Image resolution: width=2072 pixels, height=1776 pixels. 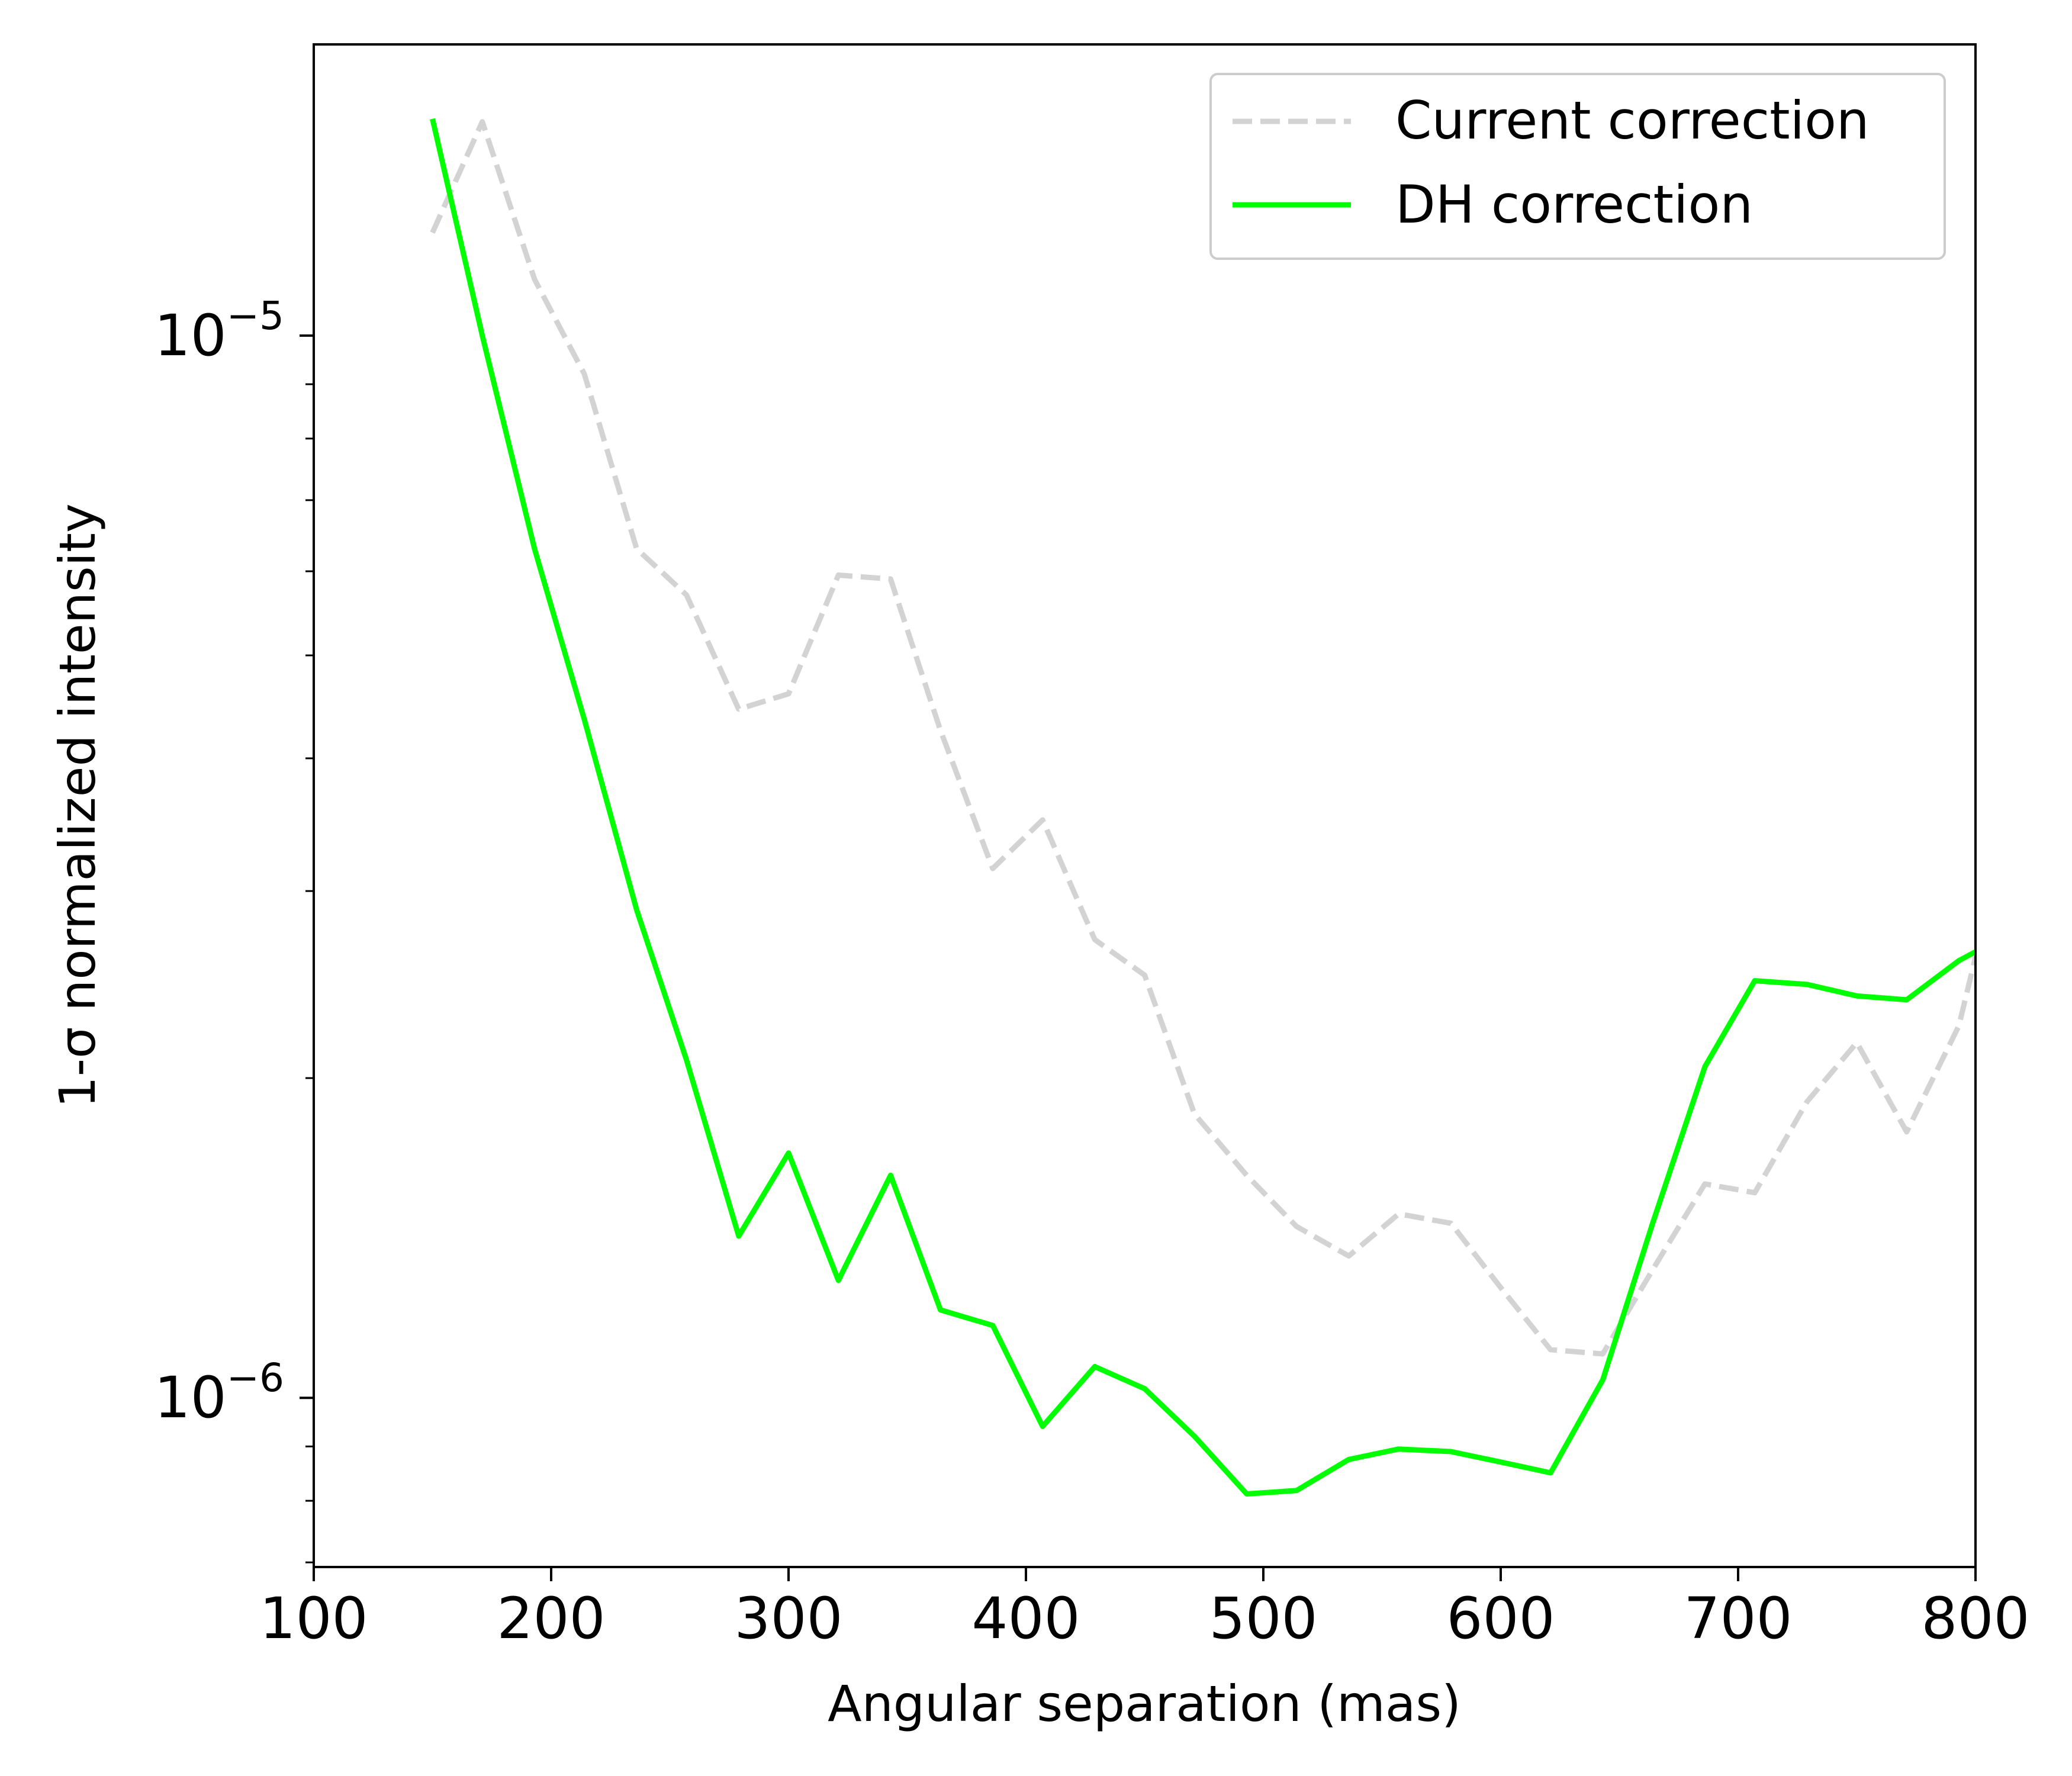 I want to click on x-tick-label-200: 200, so click(x=551, y=1618).